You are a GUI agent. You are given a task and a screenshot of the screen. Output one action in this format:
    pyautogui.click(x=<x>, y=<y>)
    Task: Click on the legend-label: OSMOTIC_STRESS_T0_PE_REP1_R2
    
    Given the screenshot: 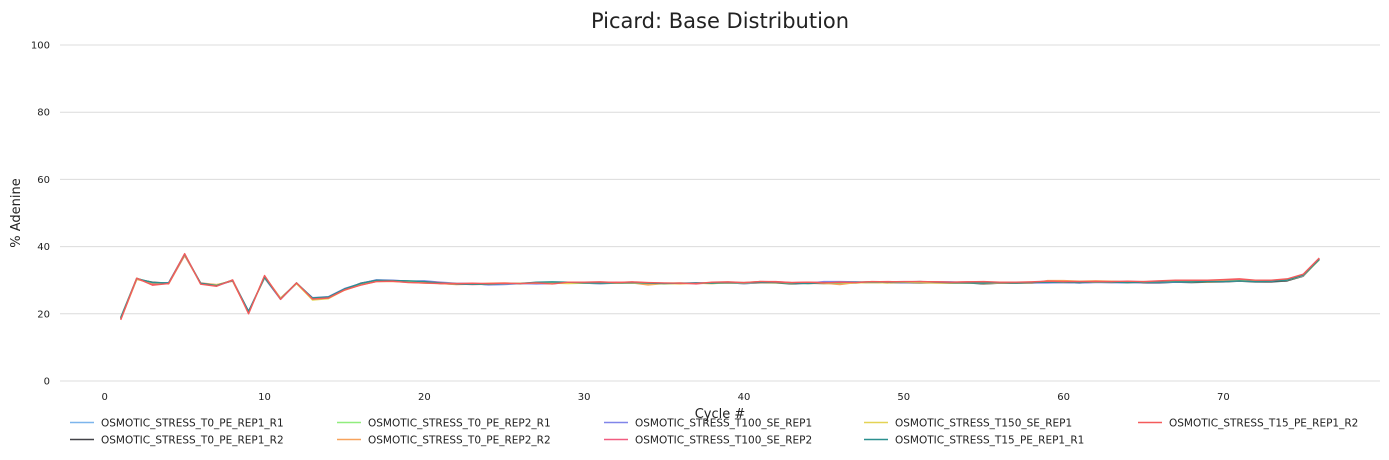 What is the action you would take?
    pyautogui.click(x=192, y=441)
    